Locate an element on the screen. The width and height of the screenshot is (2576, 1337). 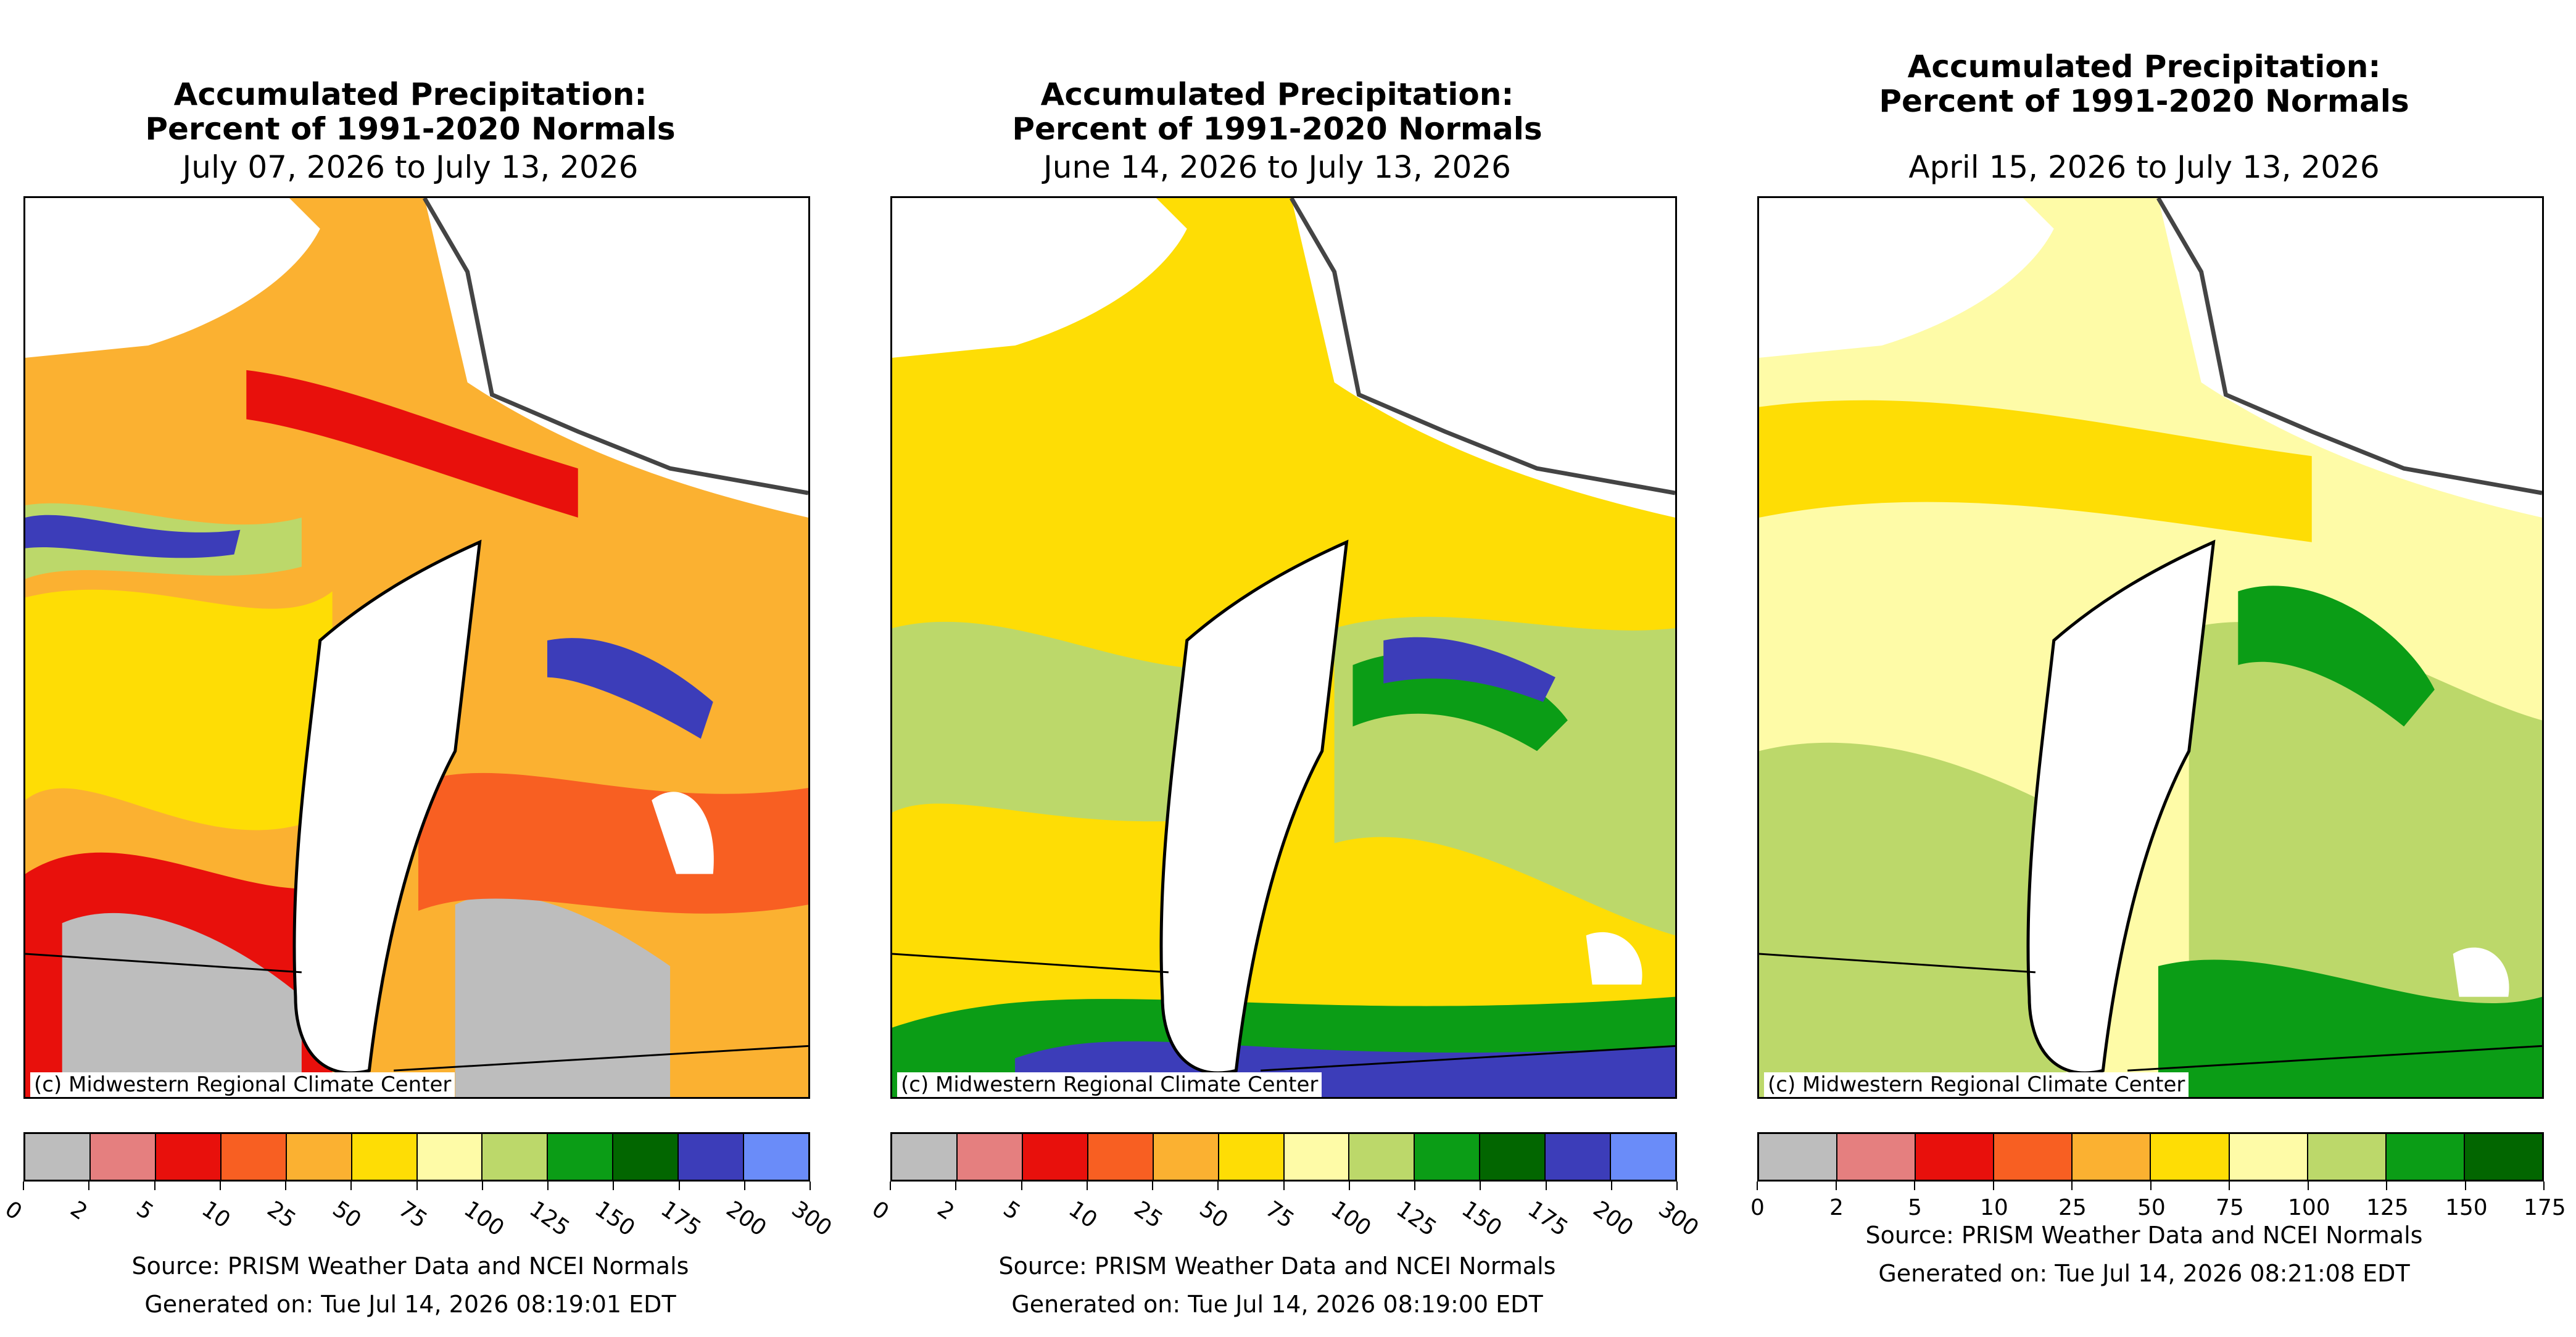
colorbar-tick-label: 200 is located at coordinates (1613, 1219).